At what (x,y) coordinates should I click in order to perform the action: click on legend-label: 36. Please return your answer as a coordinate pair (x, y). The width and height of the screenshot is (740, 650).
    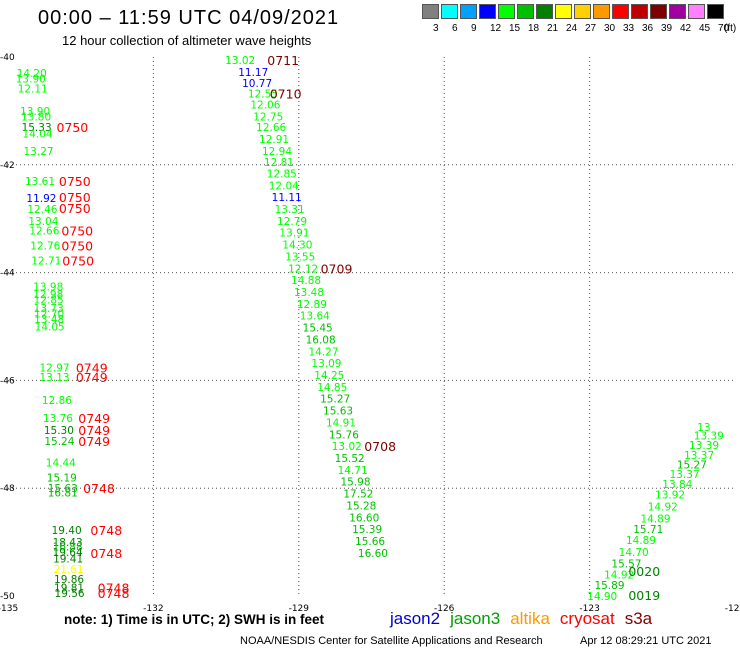
    Looking at the image, I should click on (648, 28).